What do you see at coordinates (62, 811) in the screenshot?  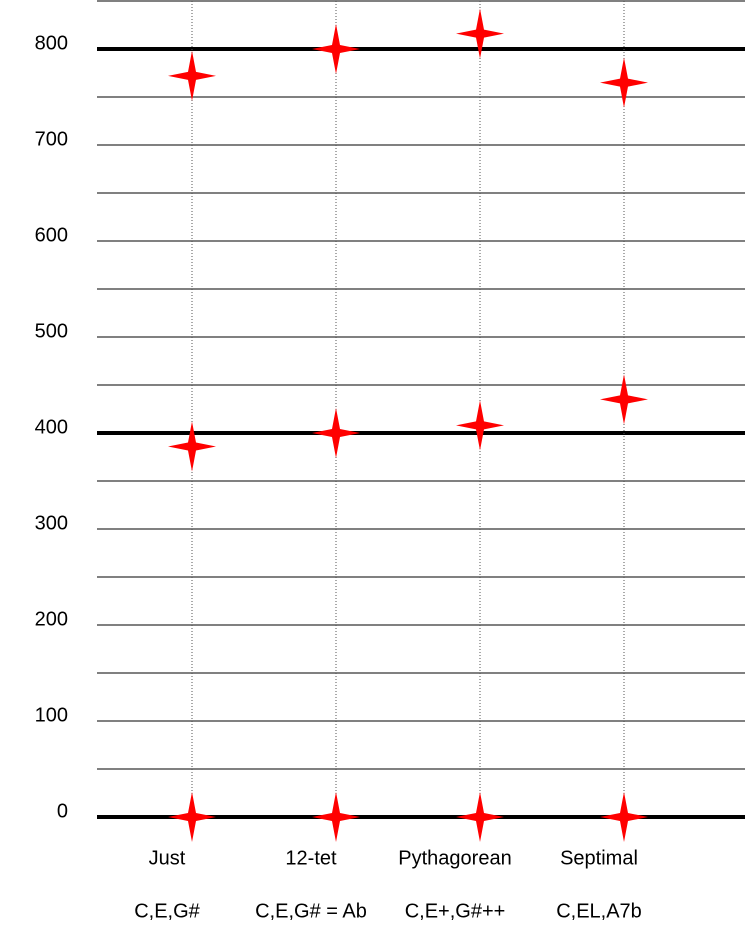 I see `y-tick-label: 0` at bounding box center [62, 811].